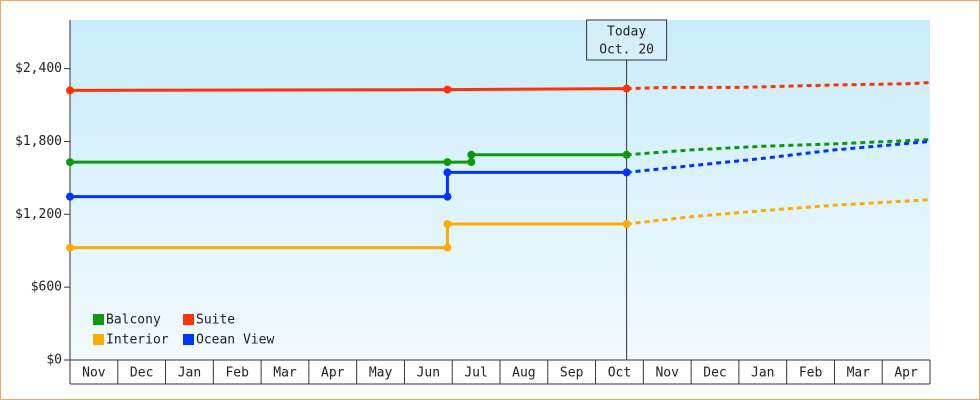 The image size is (980, 400). What do you see at coordinates (54, 360) in the screenshot?
I see `y-tick-label: $0` at bounding box center [54, 360].